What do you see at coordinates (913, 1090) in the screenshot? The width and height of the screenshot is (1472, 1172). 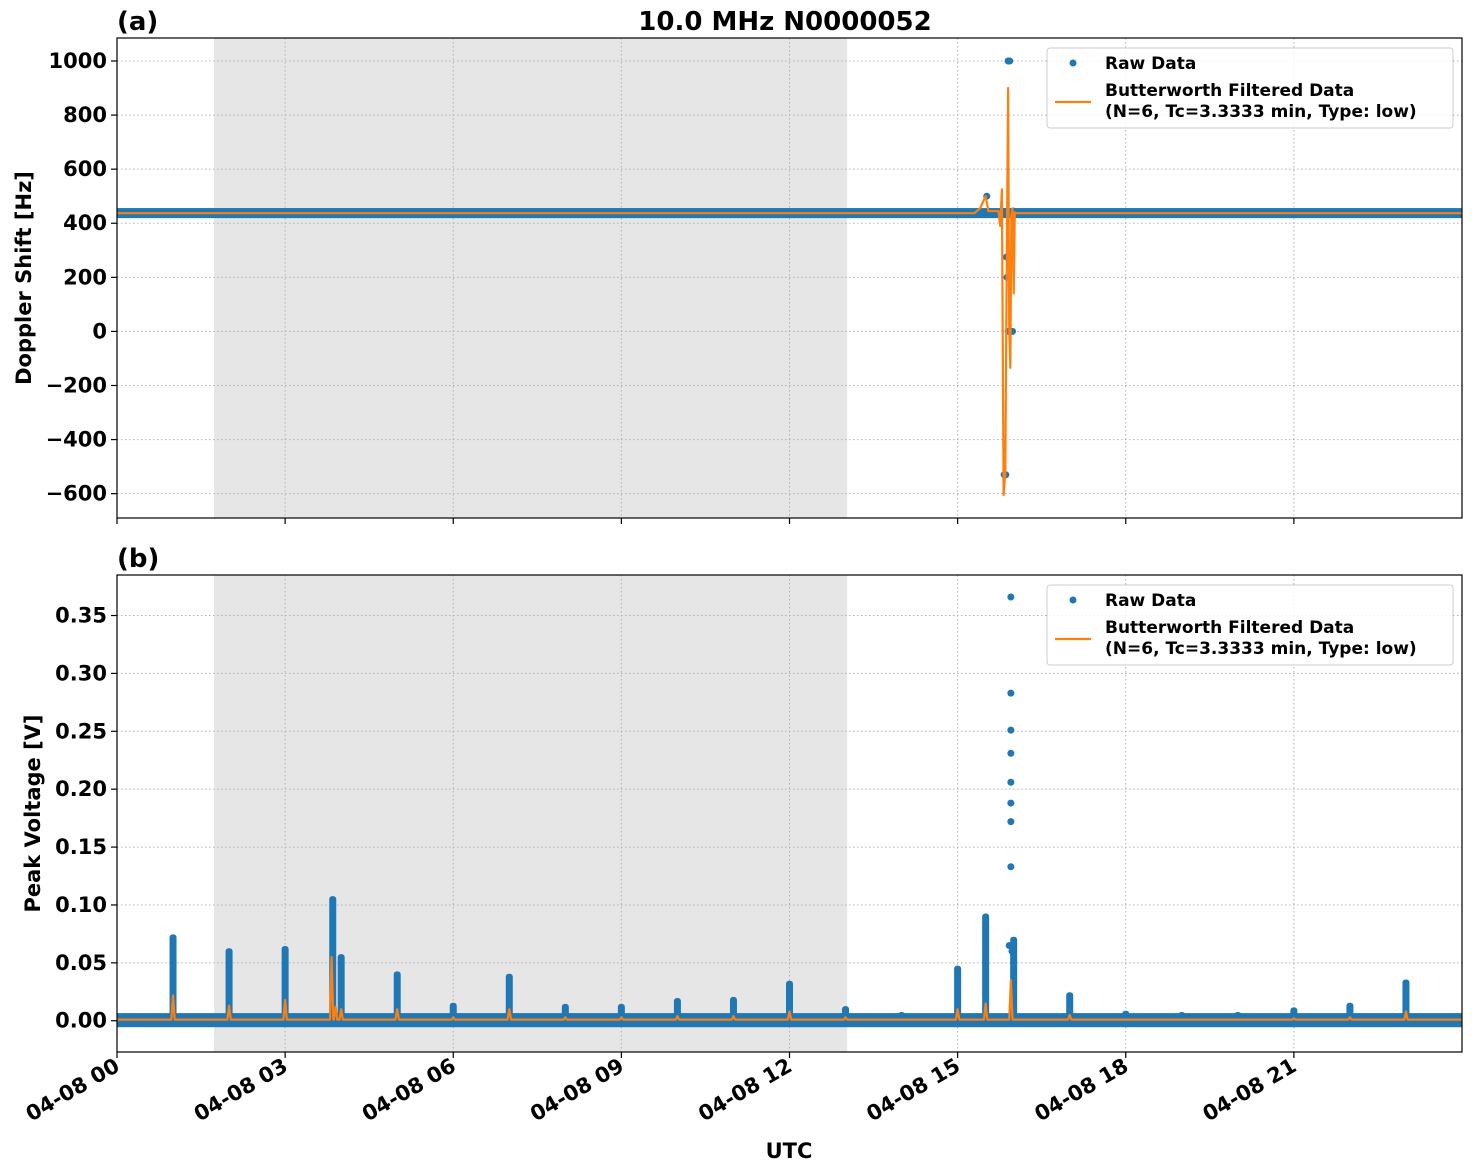 I see `x-tick-label: 04-08 15` at bounding box center [913, 1090].